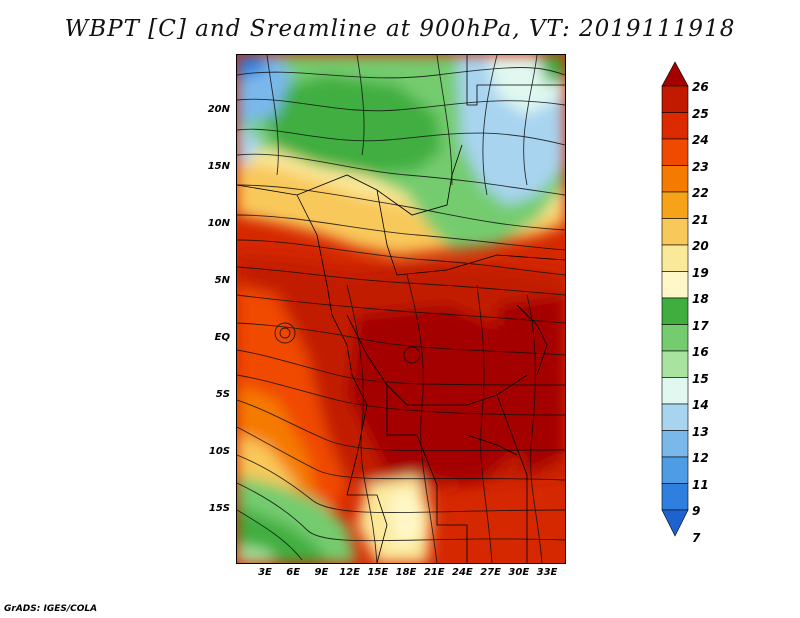 Image resolution: width=800 pixels, height=618 pixels. Describe the element at coordinates (700, 431) in the screenshot. I see `colorbar-level-label: 13` at that location.